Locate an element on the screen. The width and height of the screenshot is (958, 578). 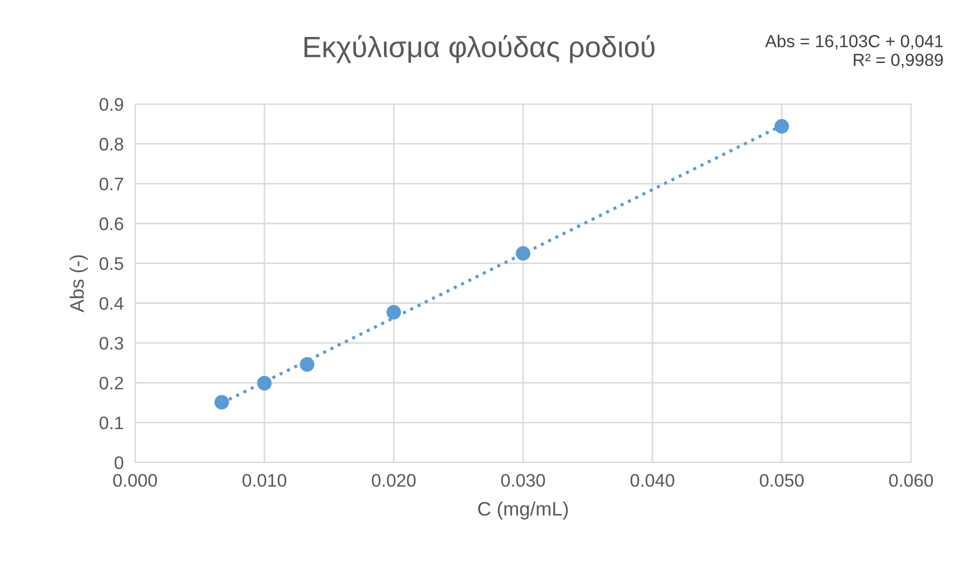
x-tick-label: 0.050 is located at coordinates (782, 480).